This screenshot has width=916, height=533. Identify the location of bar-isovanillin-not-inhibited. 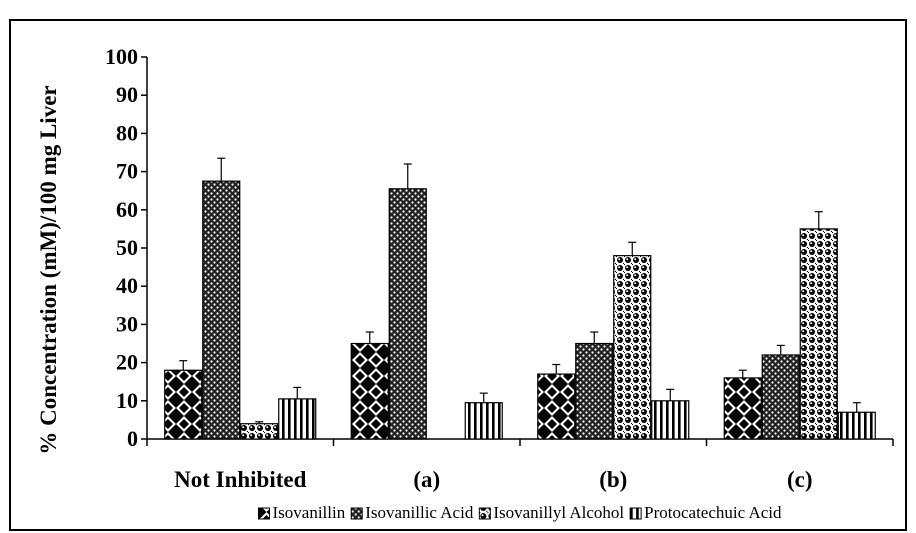
(183, 404).